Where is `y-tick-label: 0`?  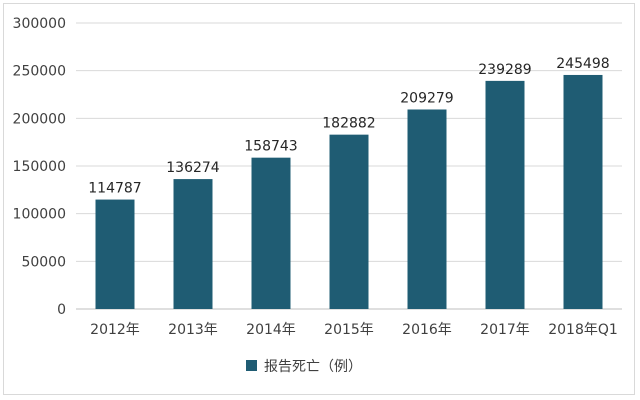
y-tick-label: 0 is located at coordinates (61, 310).